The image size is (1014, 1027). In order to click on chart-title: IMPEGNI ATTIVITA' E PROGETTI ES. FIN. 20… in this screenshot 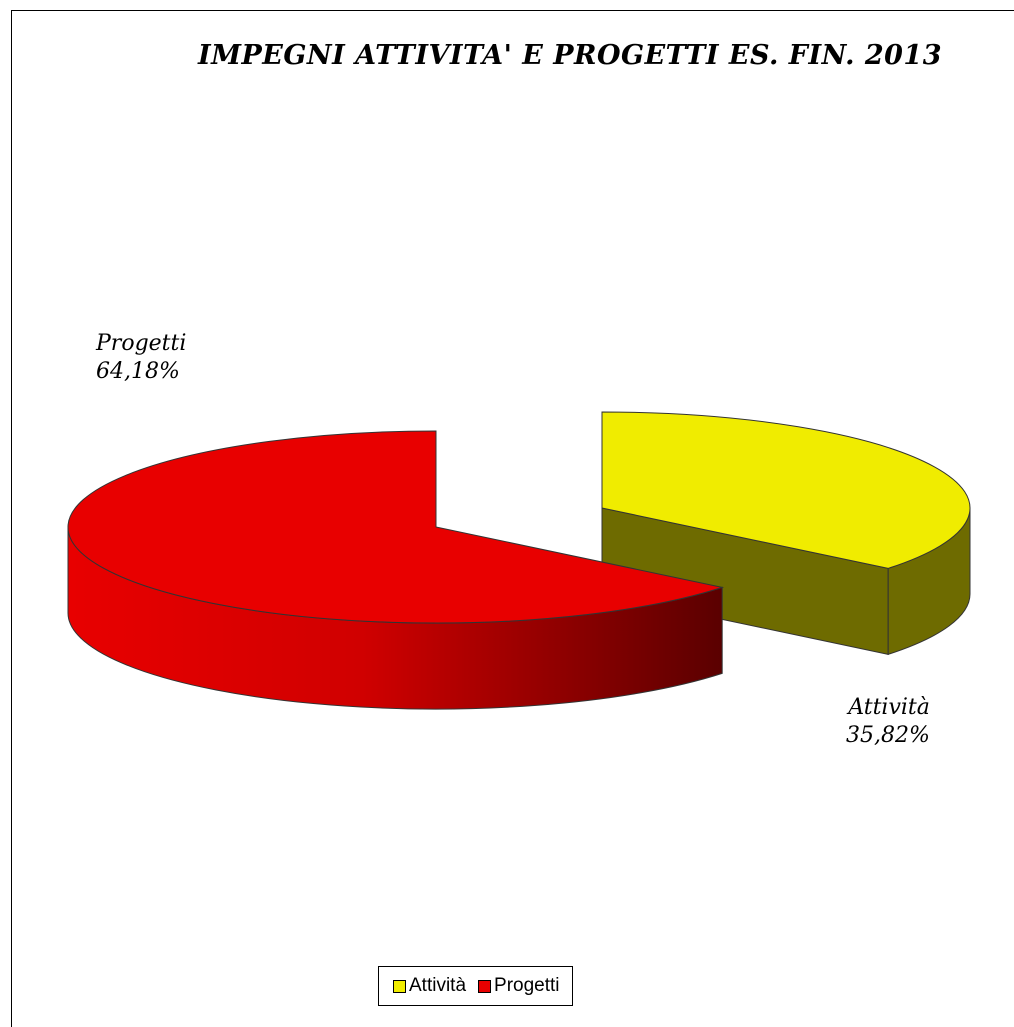, I will do `click(570, 55)`.